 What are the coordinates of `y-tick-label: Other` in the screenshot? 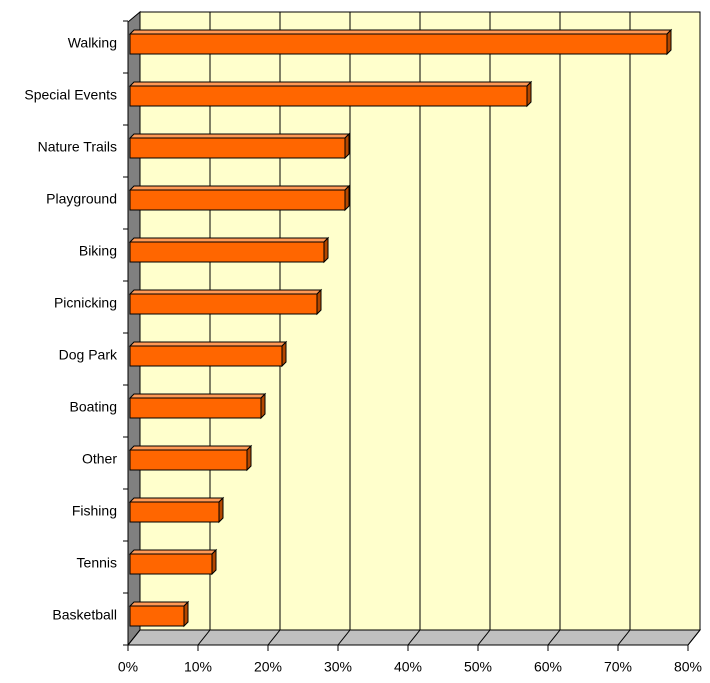 It's located at (99, 459).